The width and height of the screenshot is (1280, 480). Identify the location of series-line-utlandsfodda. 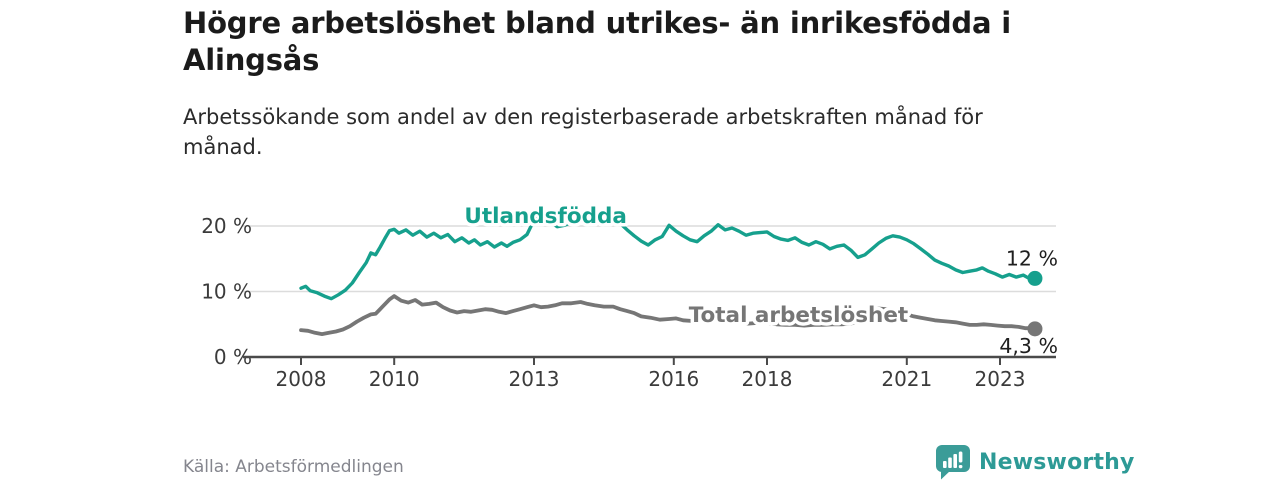
(668, 252).